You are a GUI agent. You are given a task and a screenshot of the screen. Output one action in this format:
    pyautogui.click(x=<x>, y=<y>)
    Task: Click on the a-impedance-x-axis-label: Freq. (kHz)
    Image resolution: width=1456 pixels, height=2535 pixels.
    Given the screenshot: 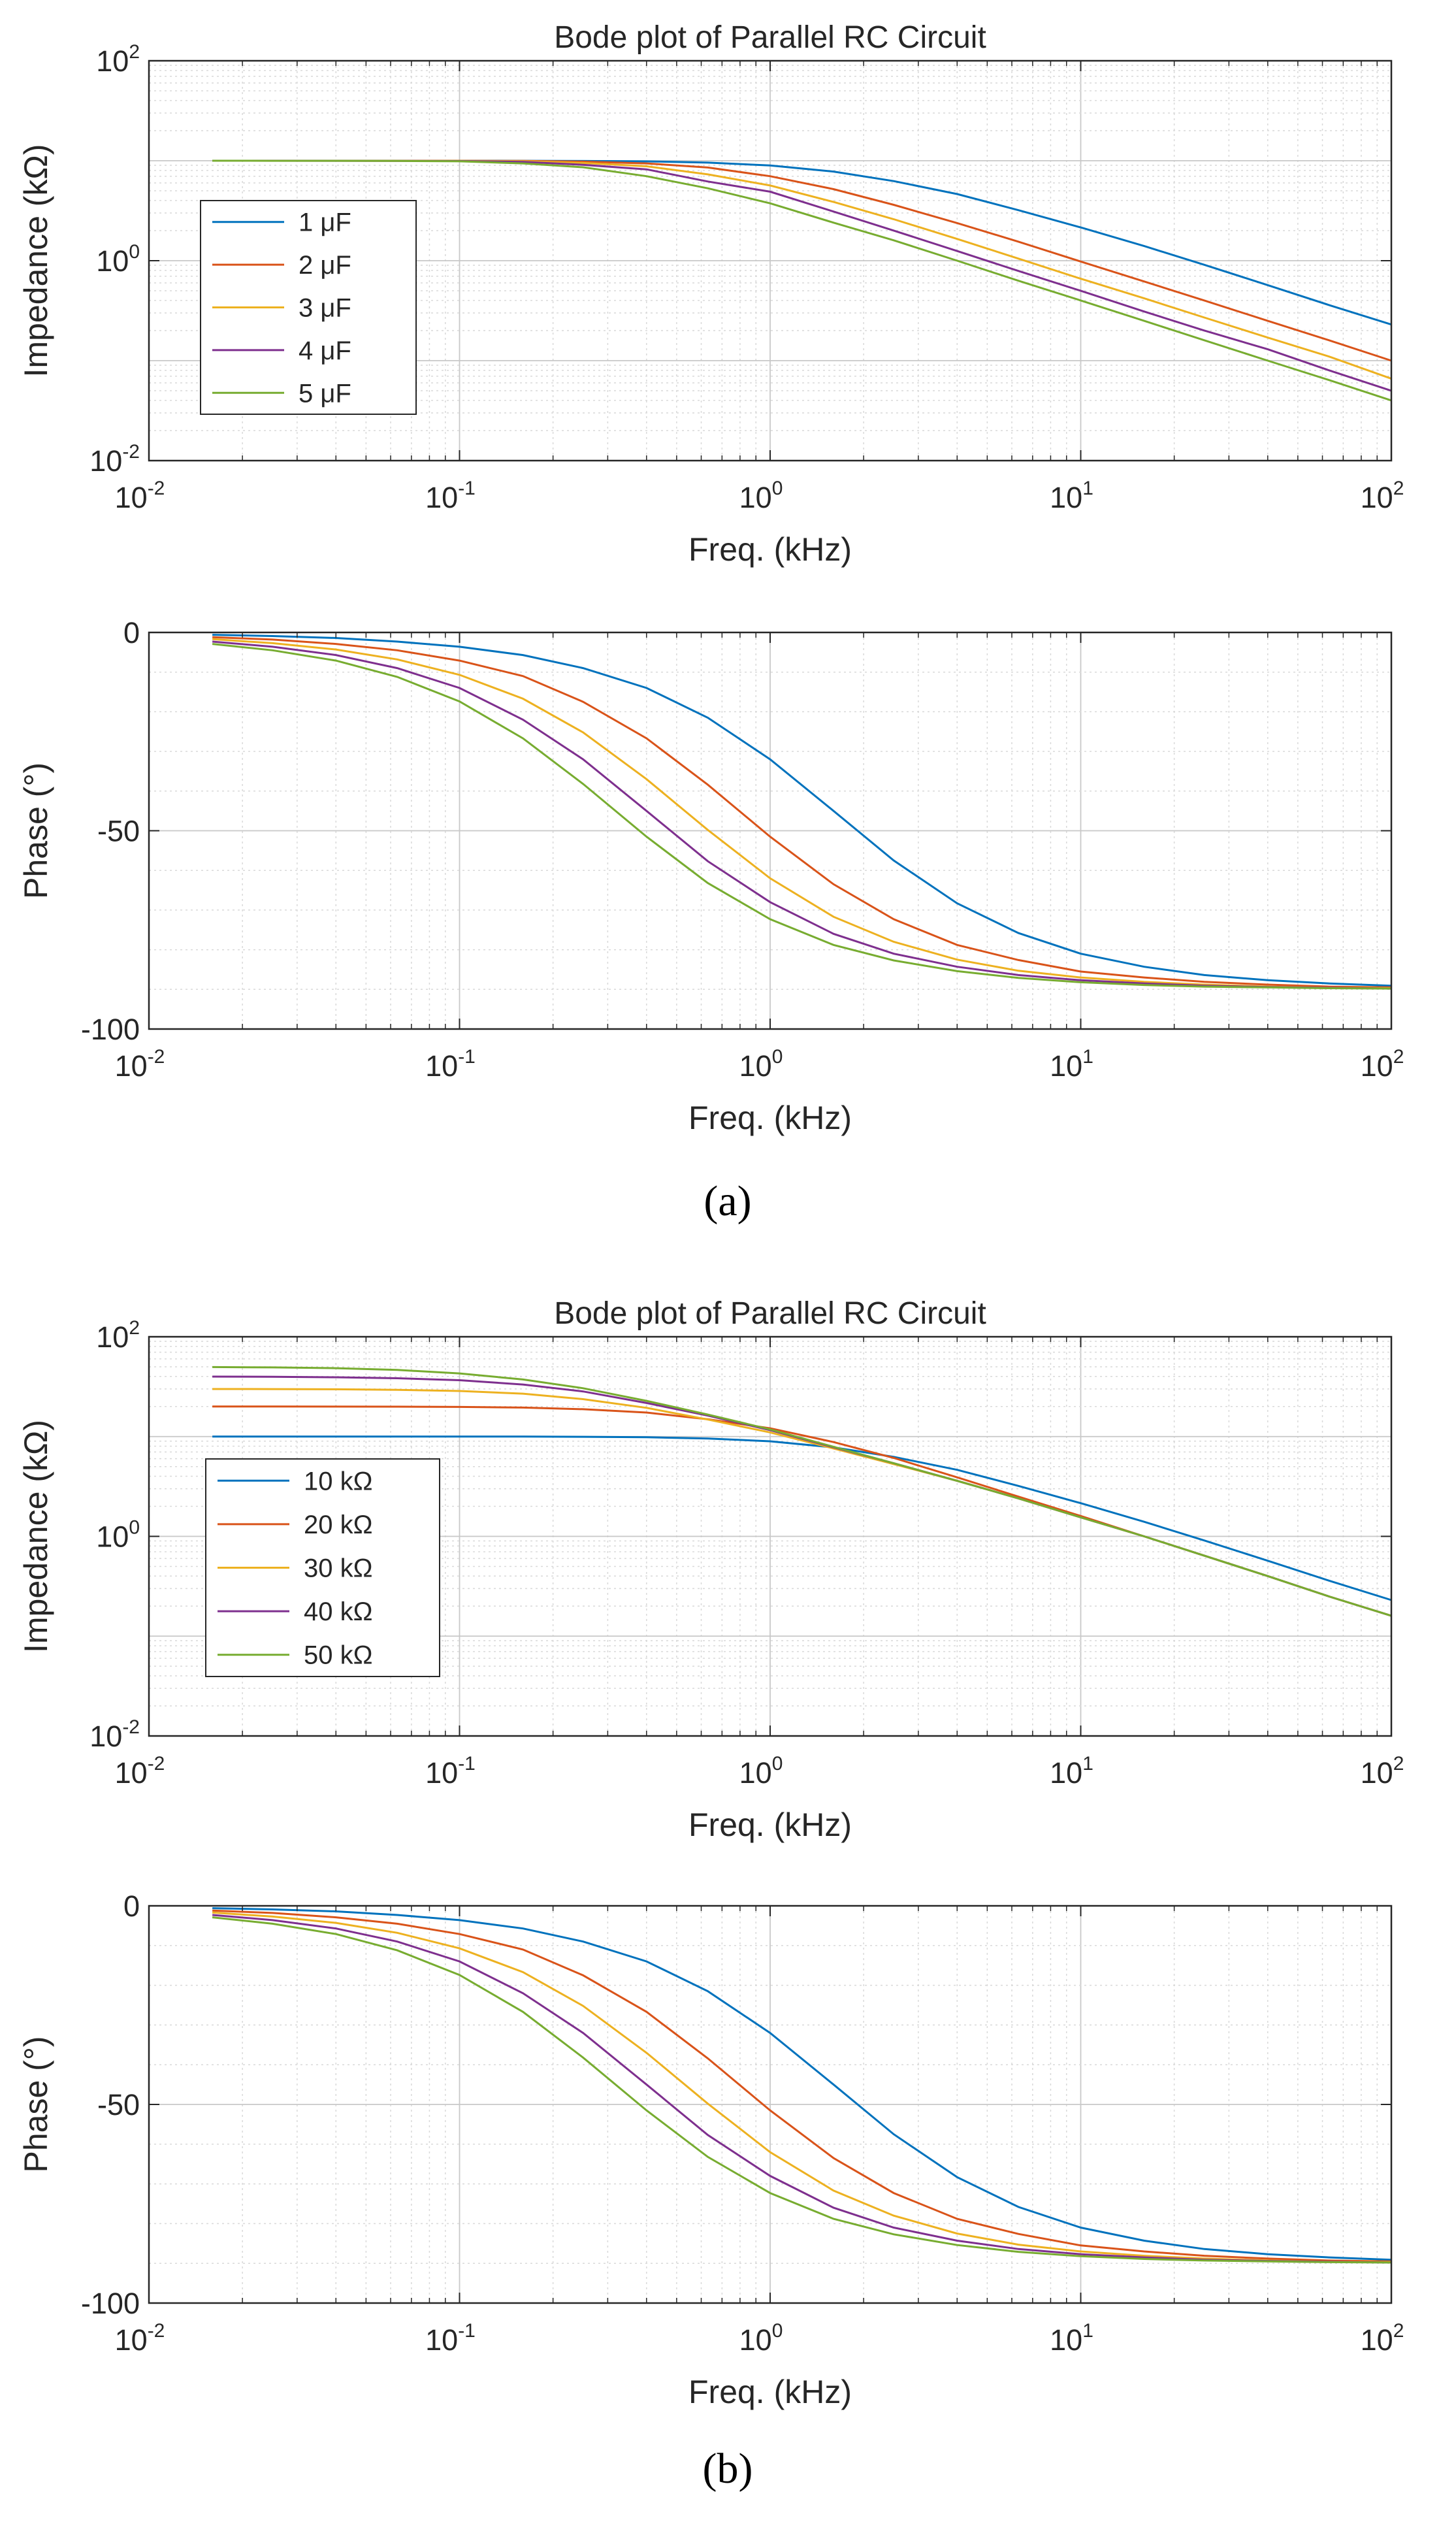 What is the action you would take?
    pyautogui.click(x=770, y=549)
    